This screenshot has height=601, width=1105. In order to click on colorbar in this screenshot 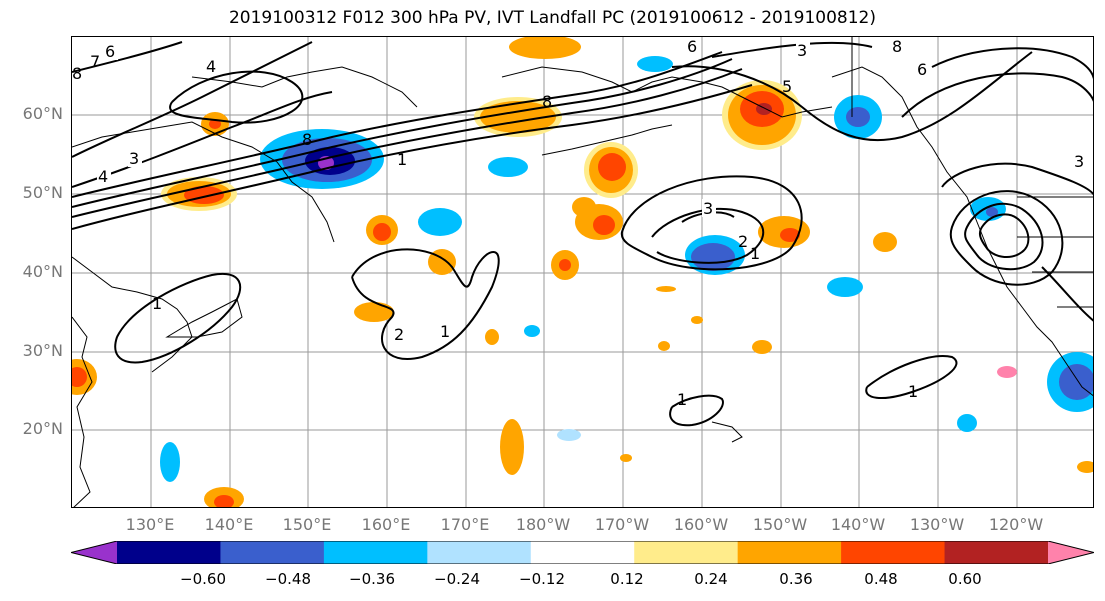, I will do `click(582, 552)`.